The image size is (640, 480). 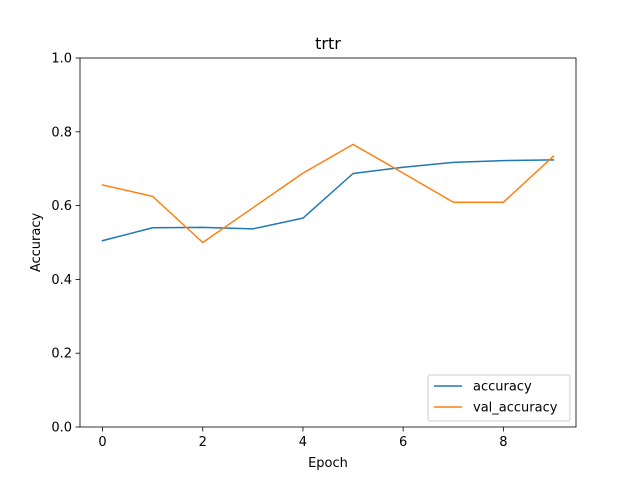 I want to click on series-group, so click(x=328, y=193).